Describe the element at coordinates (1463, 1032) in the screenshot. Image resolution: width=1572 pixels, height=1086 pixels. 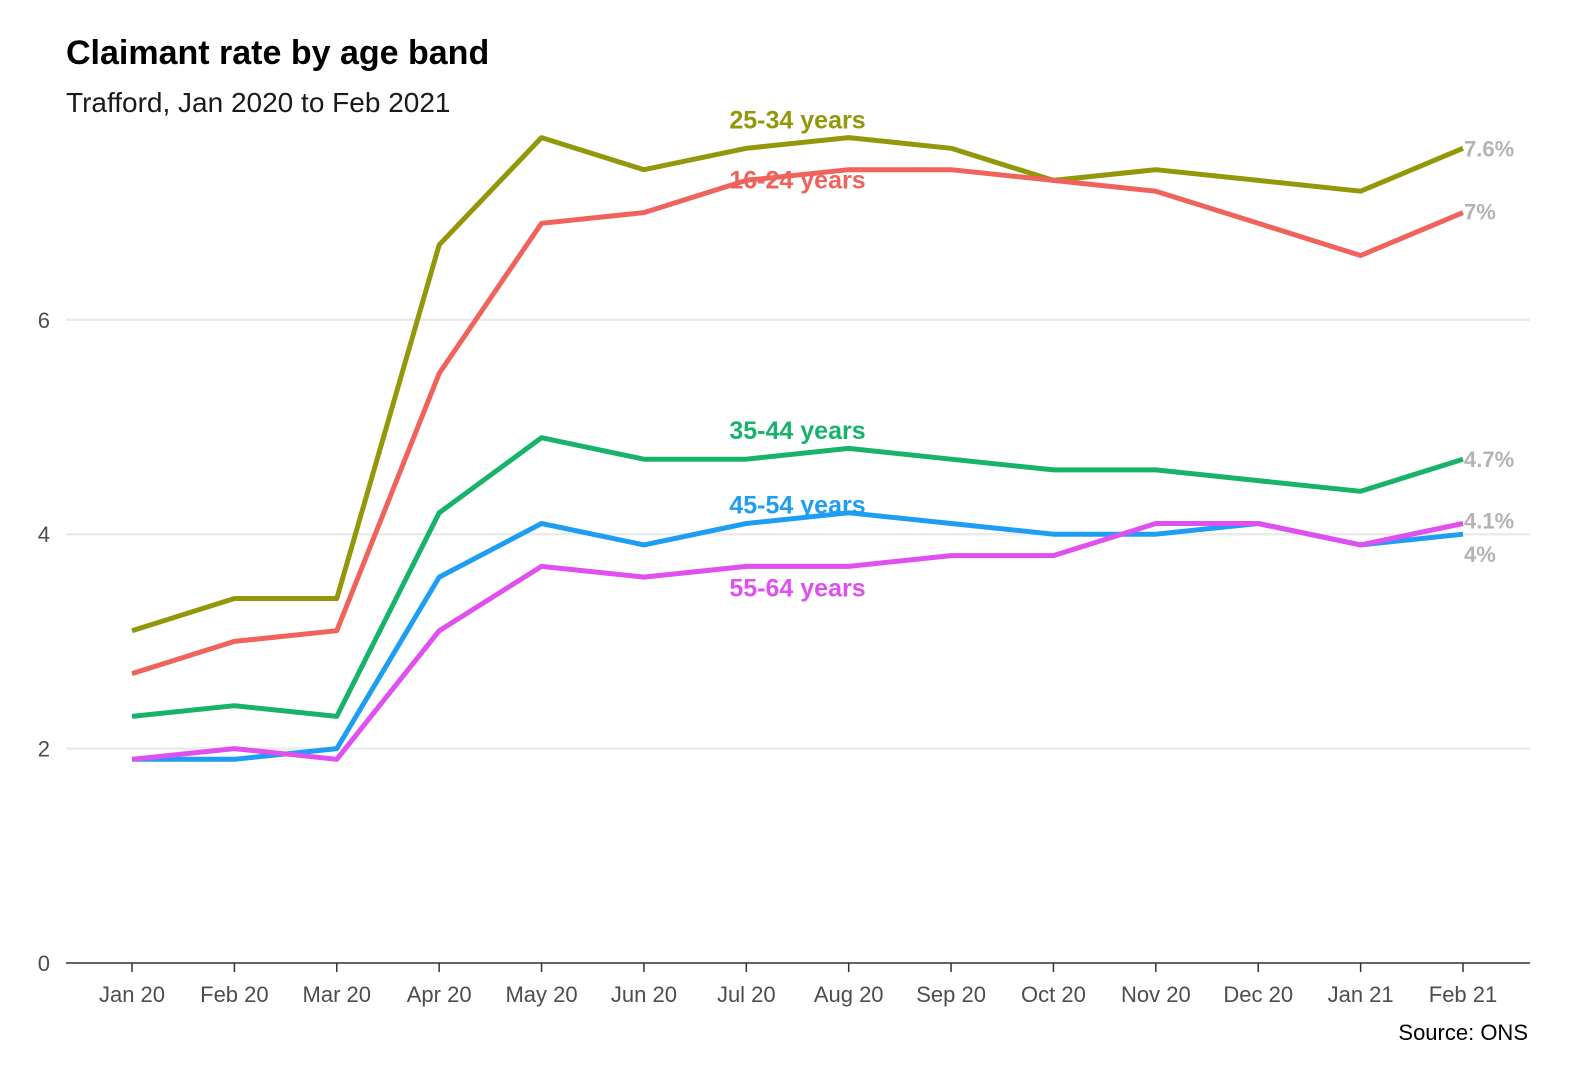
I see `source-caption: Source: ONS` at that location.